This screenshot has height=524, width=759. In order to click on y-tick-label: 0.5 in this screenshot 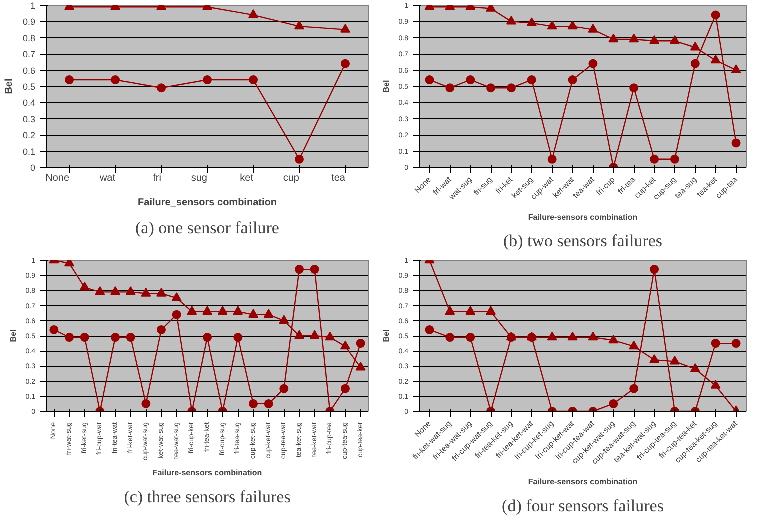, I will do `click(29, 87)`.